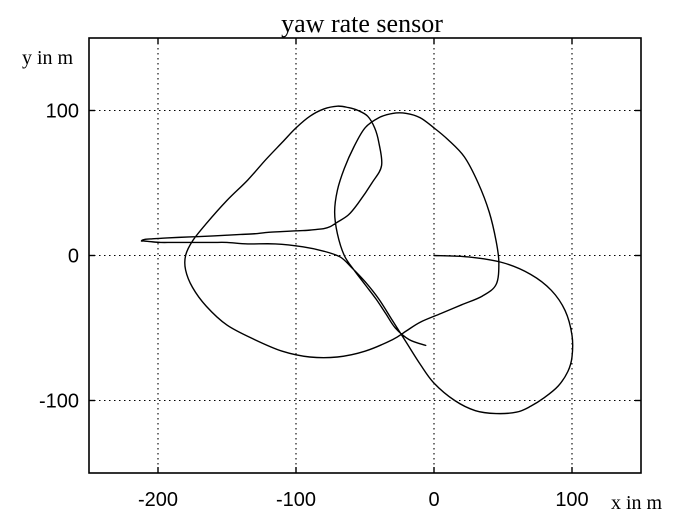 The height and width of the screenshot is (517, 694). What do you see at coordinates (296, 500) in the screenshot?
I see `x-tick-label: -100` at bounding box center [296, 500].